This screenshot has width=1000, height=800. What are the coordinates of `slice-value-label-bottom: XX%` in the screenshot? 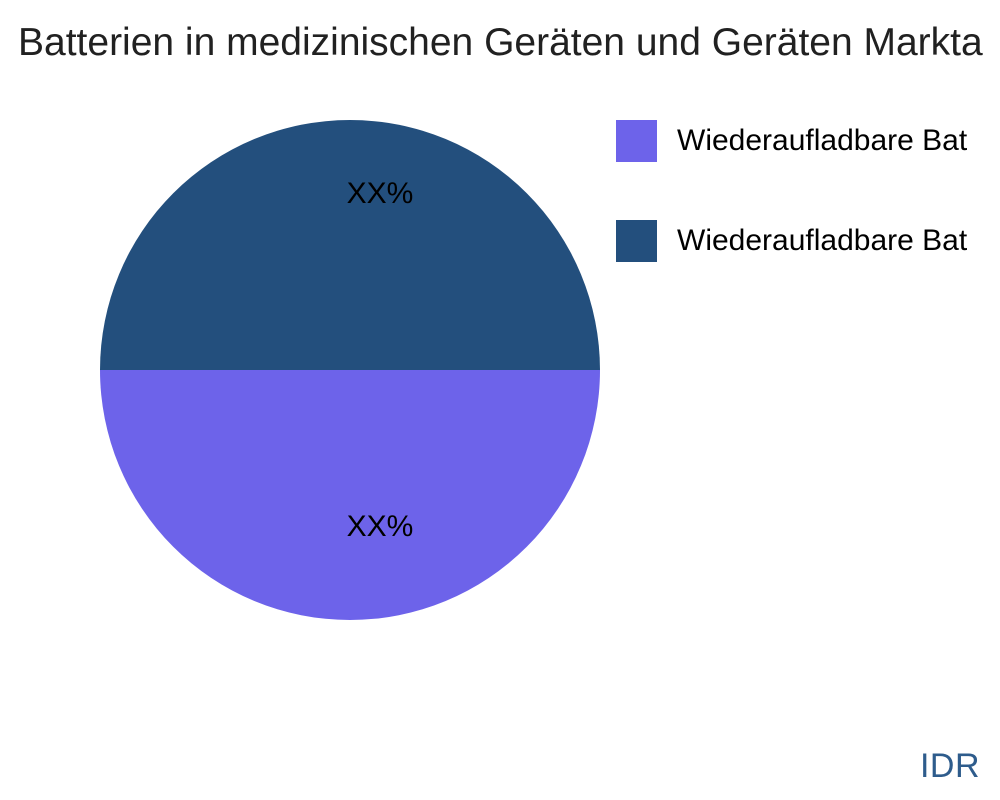 It's located at (380, 526).